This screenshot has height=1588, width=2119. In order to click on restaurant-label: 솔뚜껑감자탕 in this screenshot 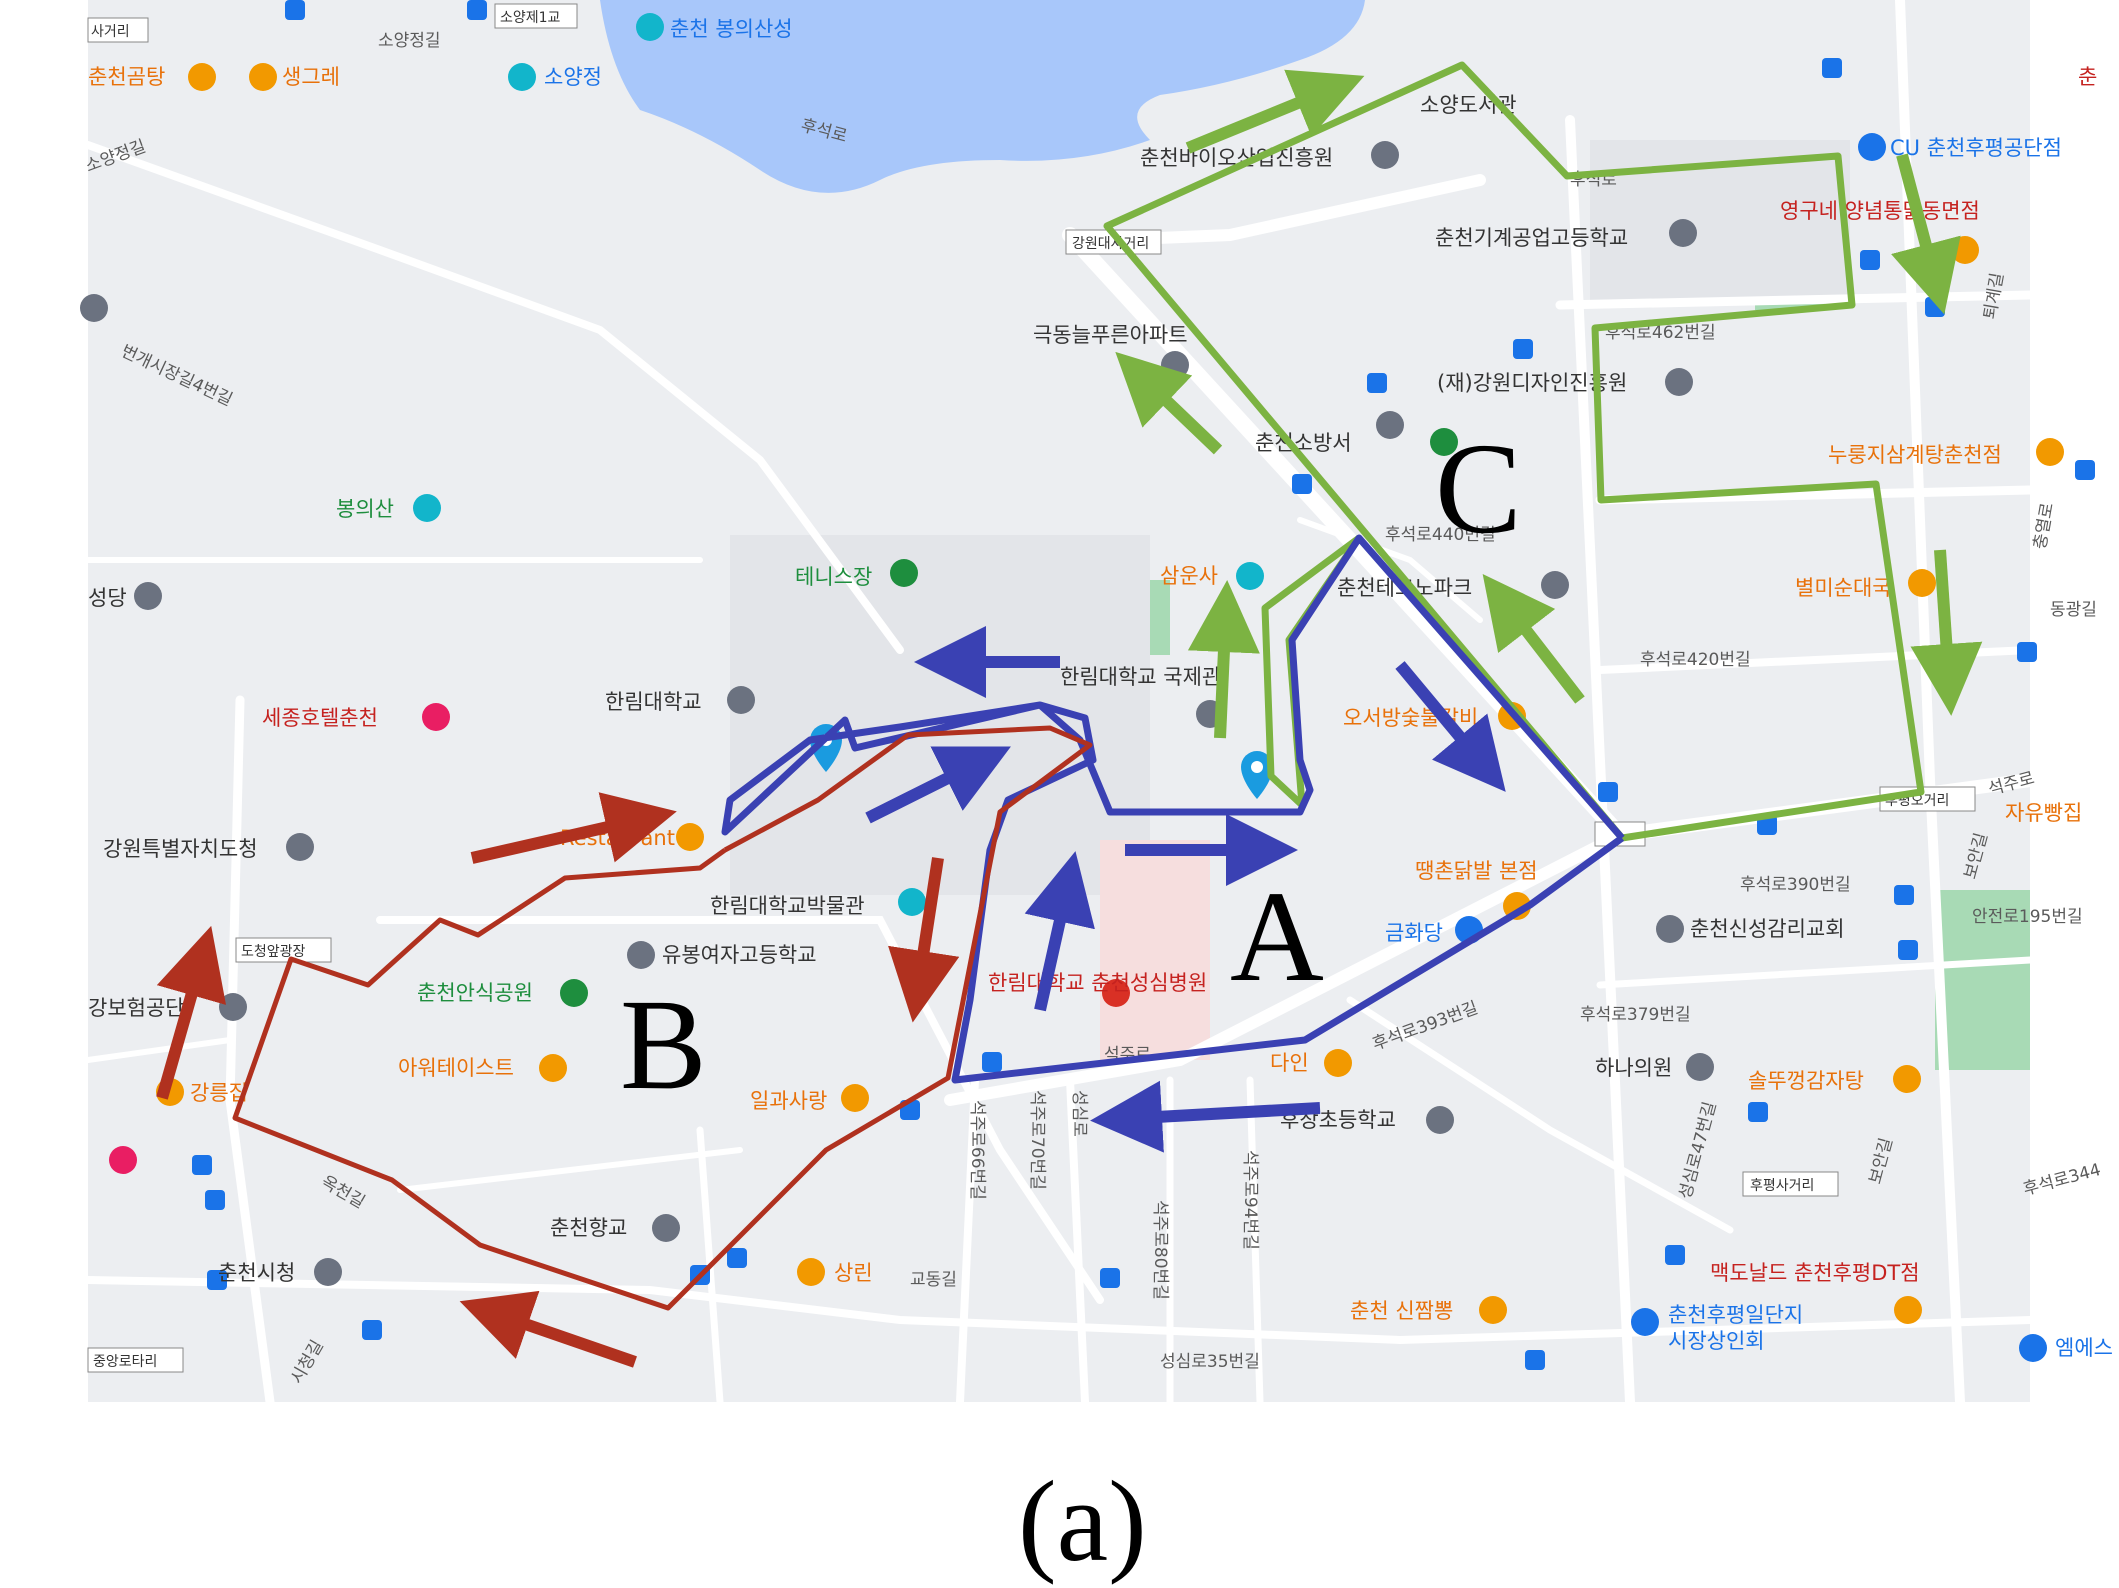, I will do `click(1806, 1081)`.